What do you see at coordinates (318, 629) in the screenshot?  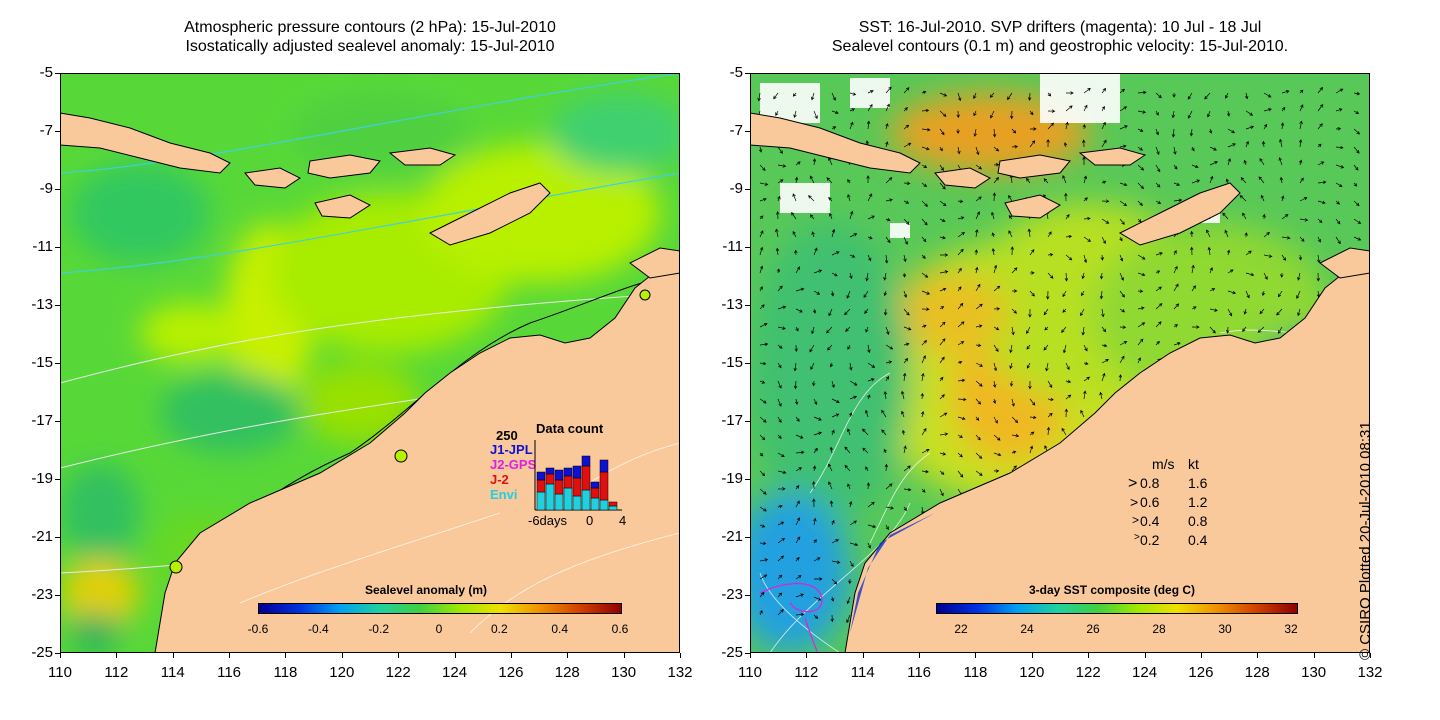 I see `sealevel-colorbar-tick: -0.4` at bounding box center [318, 629].